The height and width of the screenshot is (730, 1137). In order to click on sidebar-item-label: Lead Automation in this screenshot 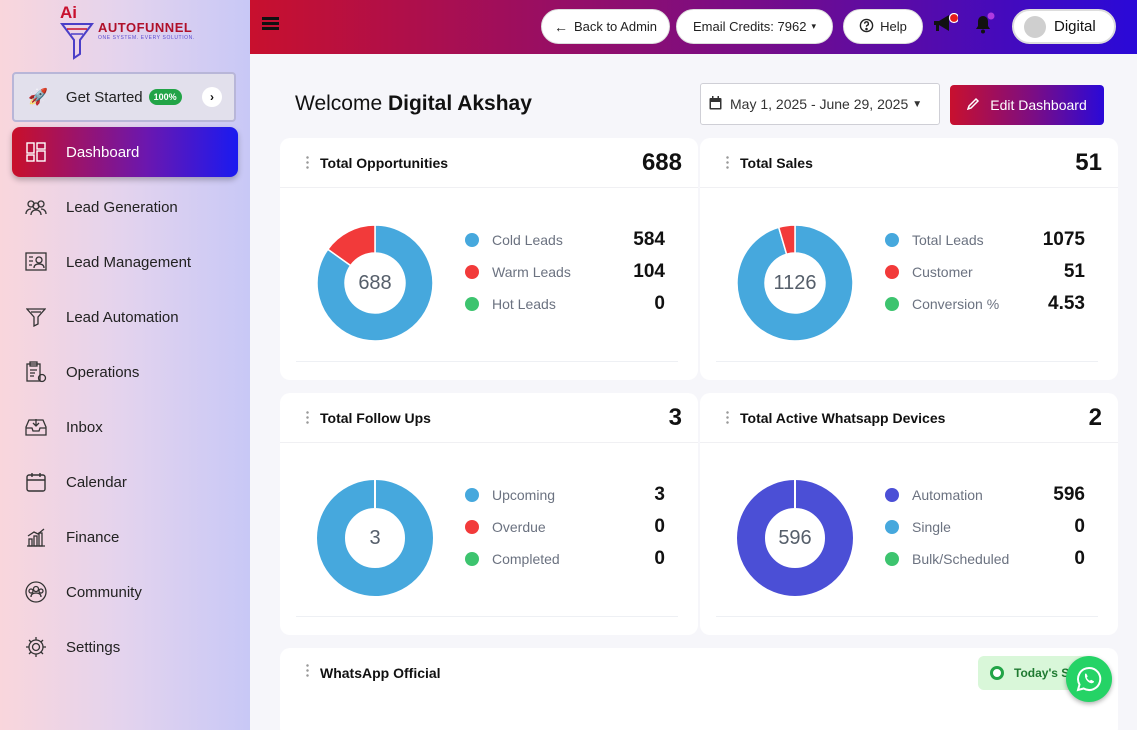, I will do `click(122, 317)`.